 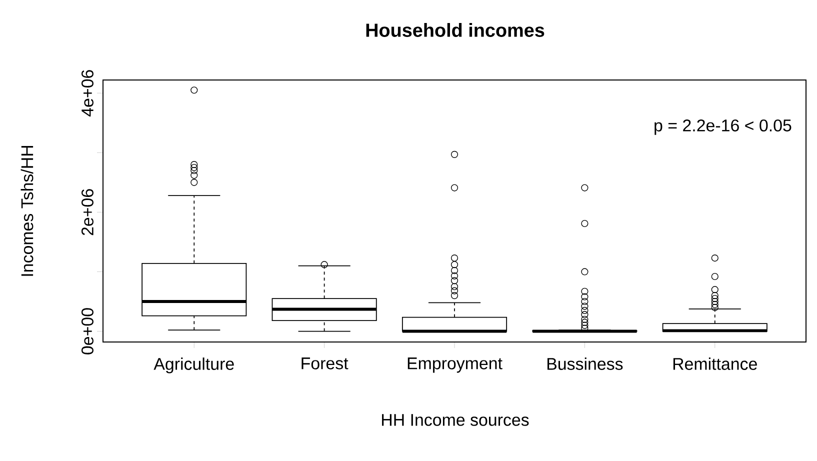 What do you see at coordinates (27, 211) in the screenshot?
I see `y-axis-title: Incomes Tshs/HH` at bounding box center [27, 211].